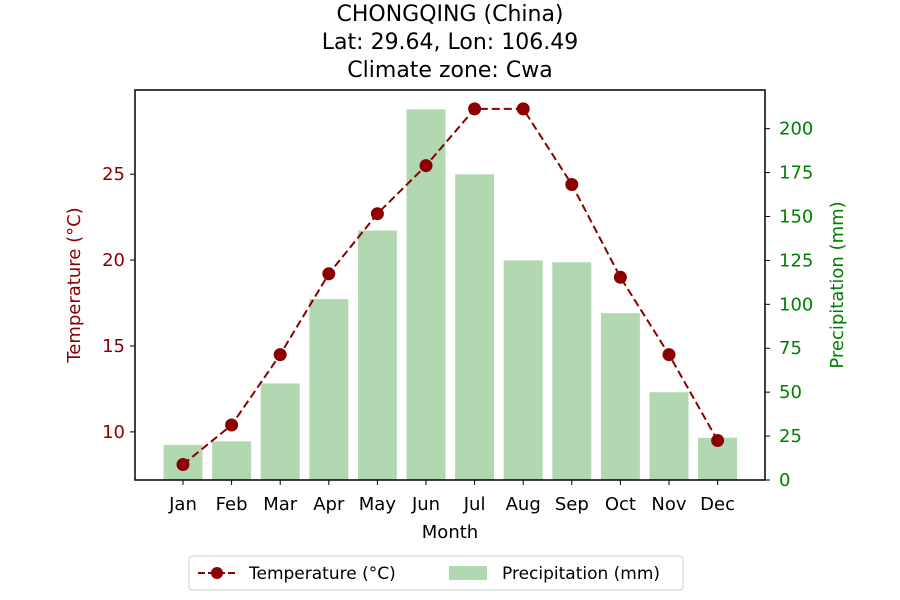 This screenshot has height=600, width=900. Describe the element at coordinates (322, 574) in the screenshot. I see `legend-temperature-label: Temperature (°C)` at that location.